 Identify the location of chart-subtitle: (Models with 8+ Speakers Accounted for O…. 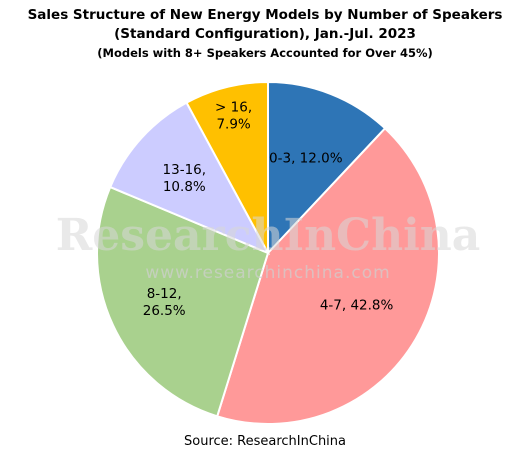
(265, 53).